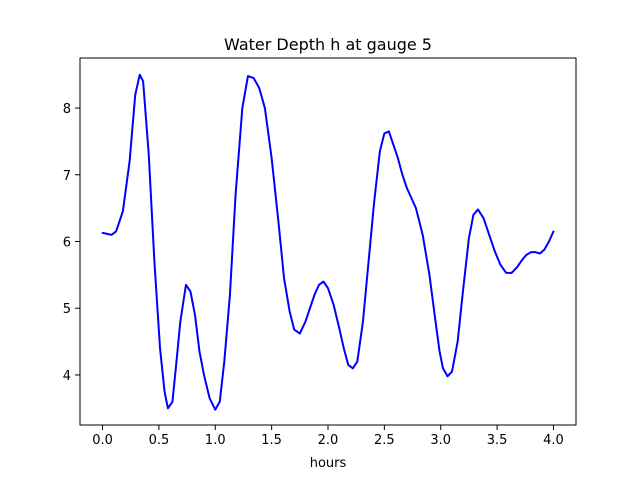 This screenshot has width=640, height=480. Describe the element at coordinates (553, 440) in the screenshot. I see `x-tick-label: 4.0` at that location.